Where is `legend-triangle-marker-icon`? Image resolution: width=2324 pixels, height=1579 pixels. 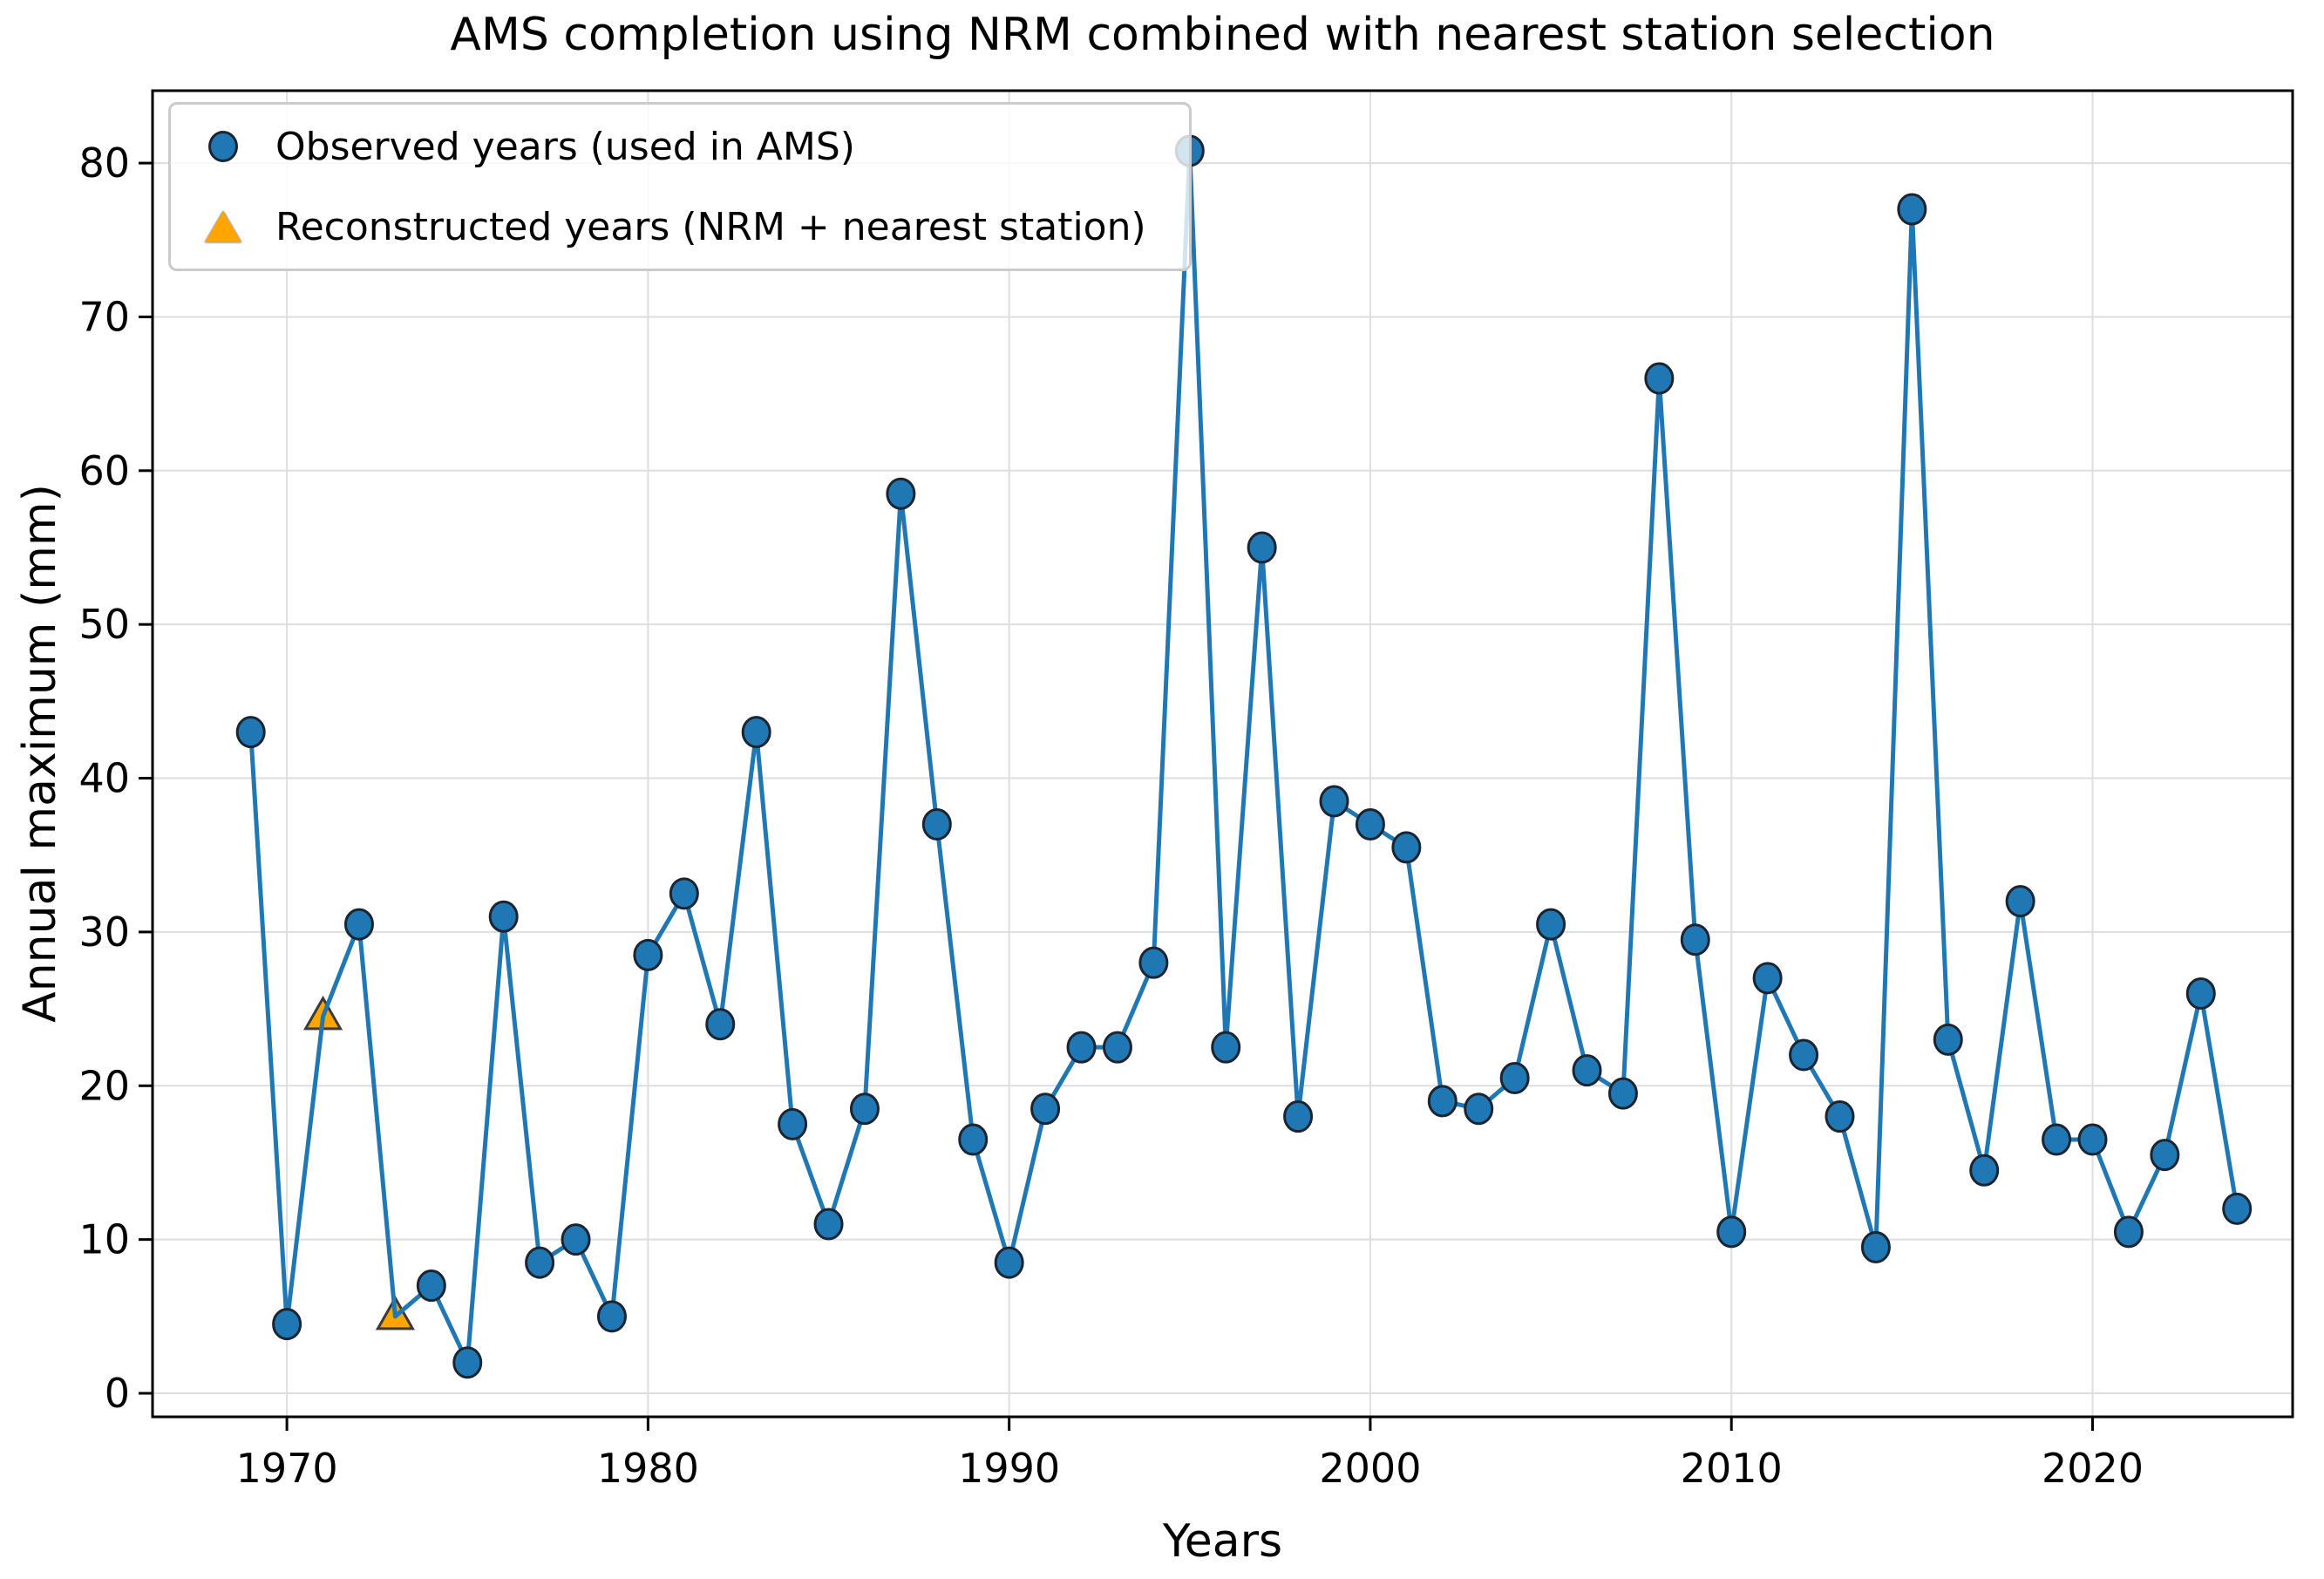 legend-triangle-marker-icon is located at coordinates (223, 227).